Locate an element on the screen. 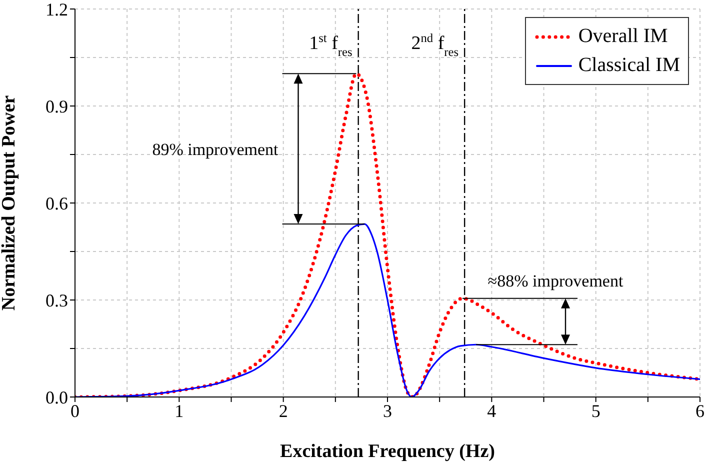 Image resolution: width=711 pixels, height=463 pixels. y-tick-label: 0.0 is located at coordinates (57, 397).